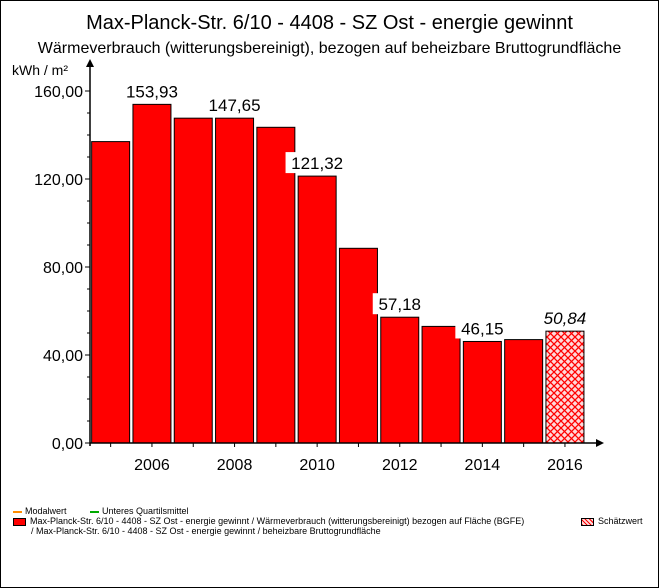  What do you see at coordinates (565, 387) in the screenshot?
I see `estimate-bar-2016` at bounding box center [565, 387].